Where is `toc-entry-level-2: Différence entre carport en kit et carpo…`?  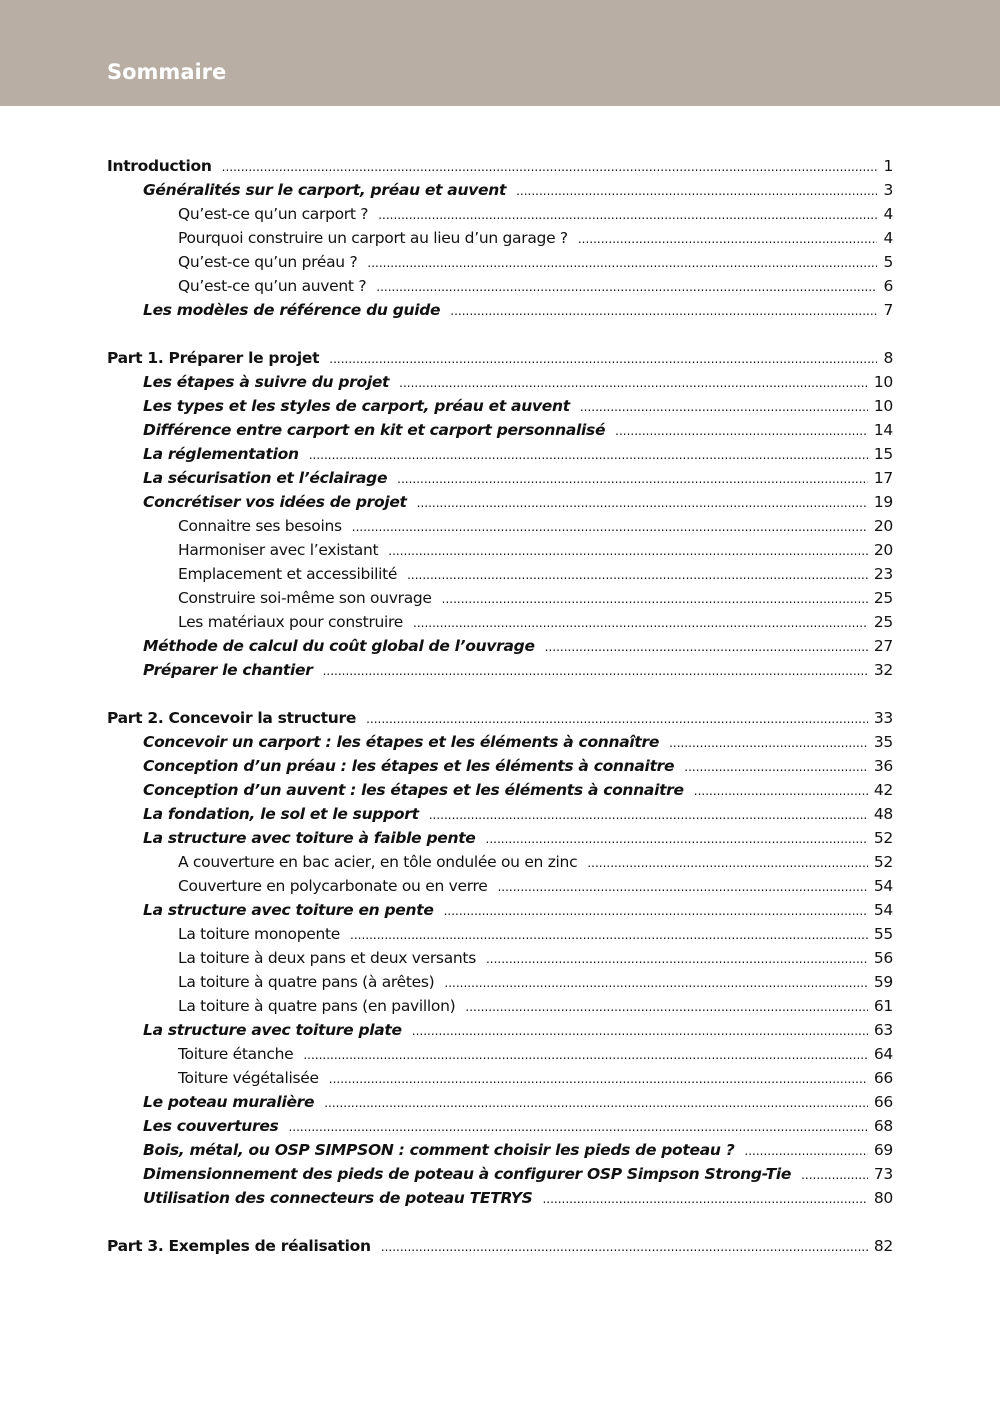 toc-entry-level-2: Différence entre carport en kit et carpo… is located at coordinates (500, 430).